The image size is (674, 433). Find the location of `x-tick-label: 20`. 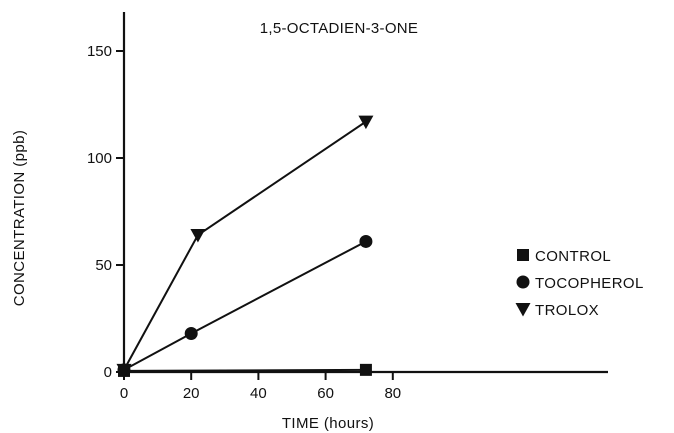

x-tick-label: 20 is located at coordinates (191, 393).